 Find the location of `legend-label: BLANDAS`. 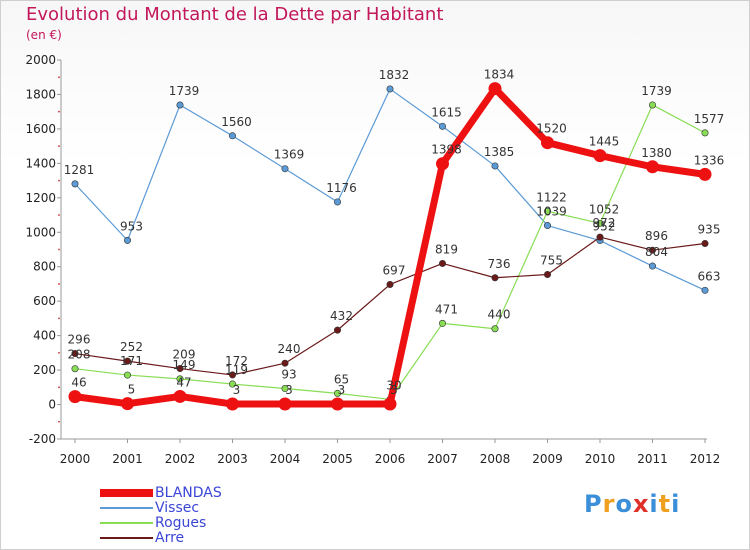

legend-label: BLANDAS is located at coordinates (188, 492).